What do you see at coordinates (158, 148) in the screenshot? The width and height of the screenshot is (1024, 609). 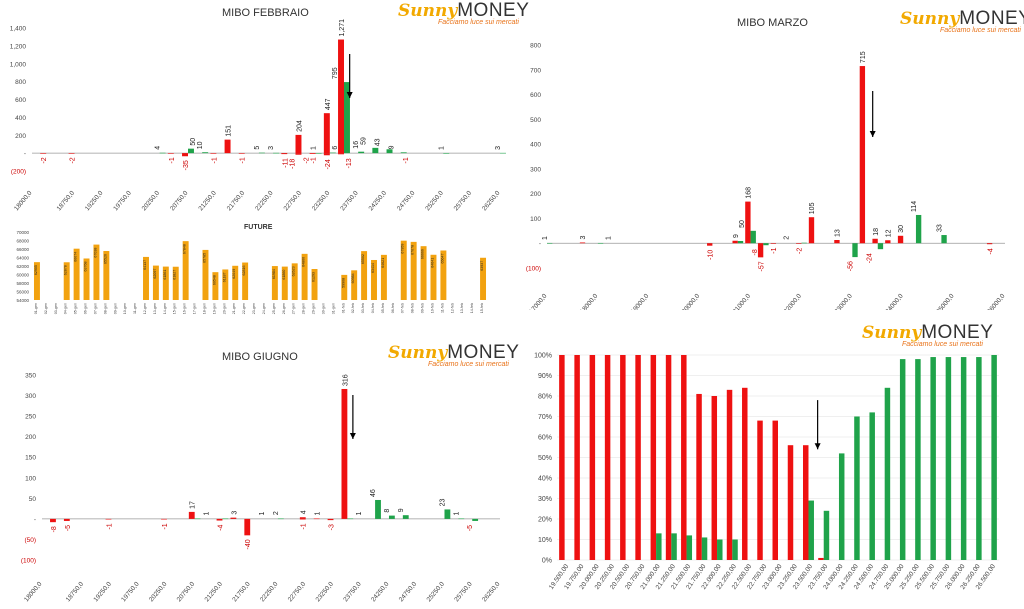 I see `data-label: 4` at bounding box center [158, 148].